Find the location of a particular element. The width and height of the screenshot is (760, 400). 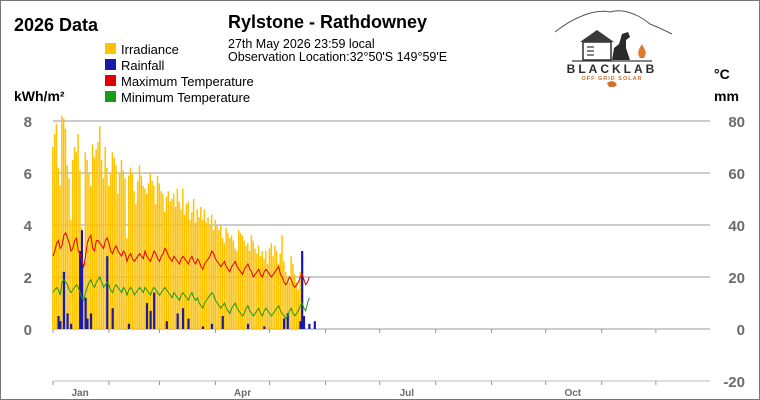

month-label: Jan is located at coordinates (79, 393).